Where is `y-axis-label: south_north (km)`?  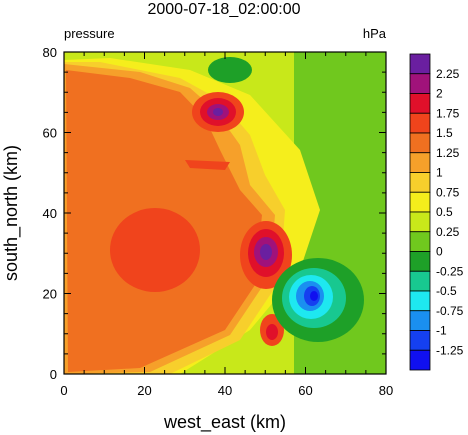 y-axis-label: south_north (km) is located at coordinates (11, 213).